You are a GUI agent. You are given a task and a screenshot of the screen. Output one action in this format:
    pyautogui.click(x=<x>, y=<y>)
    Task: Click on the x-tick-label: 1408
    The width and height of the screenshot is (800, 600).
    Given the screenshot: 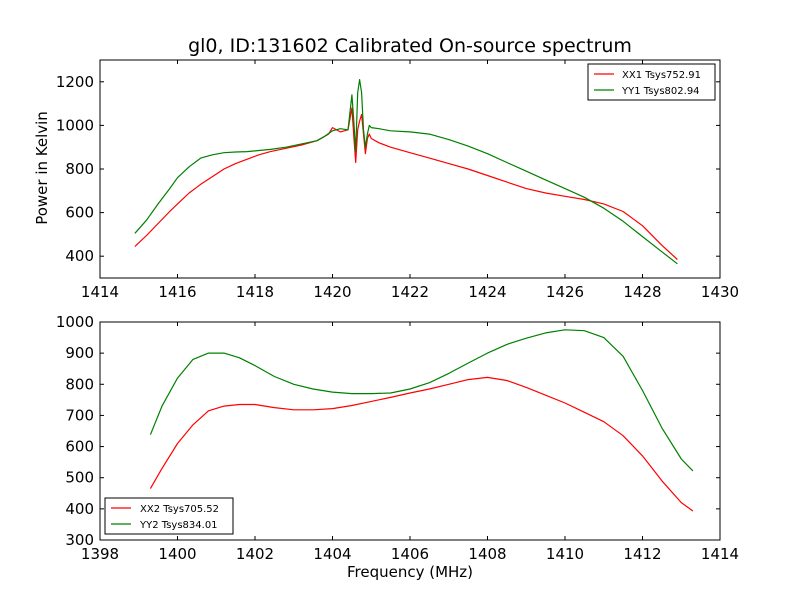 What is the action you would take?
    pyautogui.click(x=487, y=554)
    